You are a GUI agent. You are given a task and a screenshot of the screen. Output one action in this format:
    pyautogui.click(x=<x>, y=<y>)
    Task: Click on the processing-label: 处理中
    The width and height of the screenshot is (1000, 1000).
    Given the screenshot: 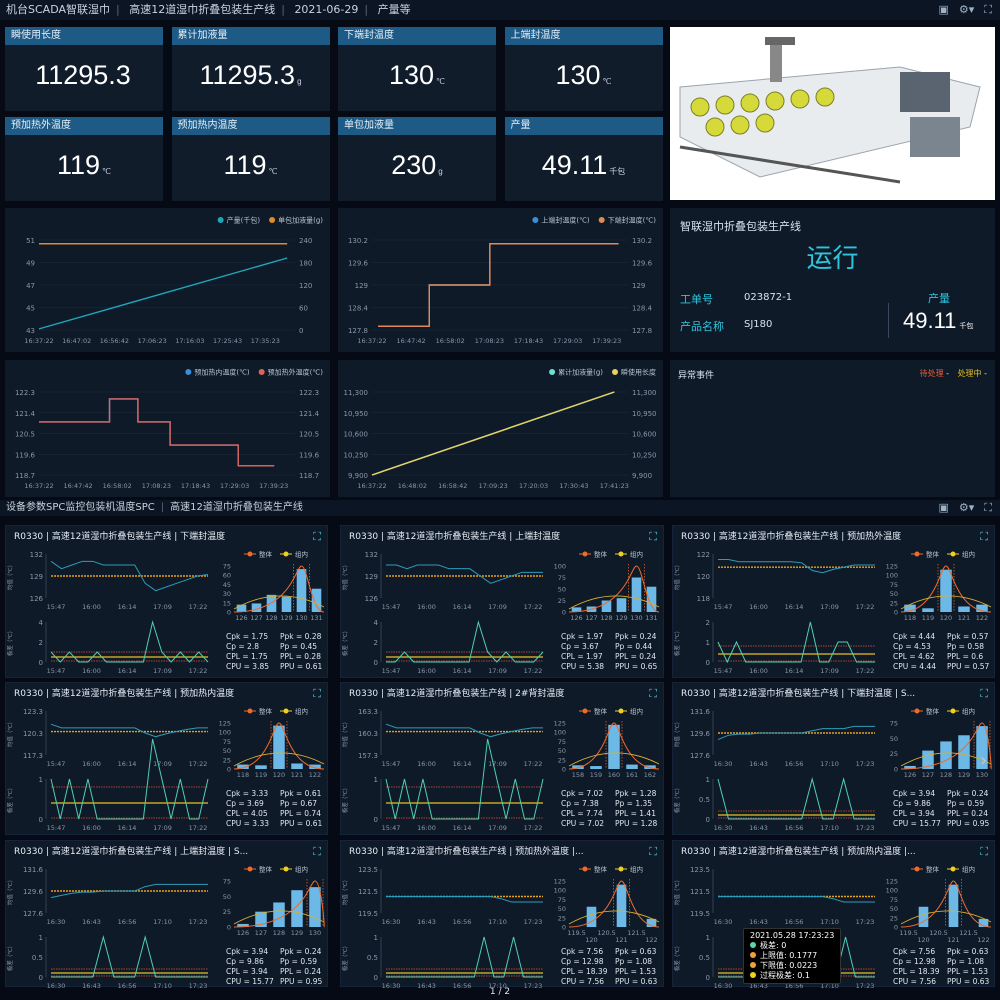 What is the action you would take?
    pyautogui.click(x=969, y=373)
    